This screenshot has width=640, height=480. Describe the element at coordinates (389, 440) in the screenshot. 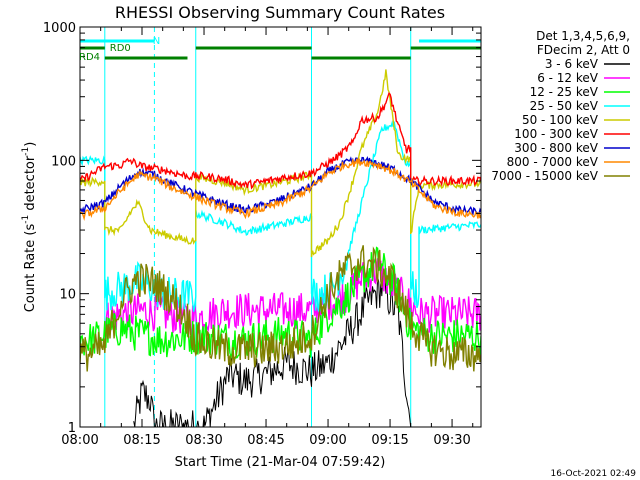

I see `x-tick-label: 09:15` at that location.